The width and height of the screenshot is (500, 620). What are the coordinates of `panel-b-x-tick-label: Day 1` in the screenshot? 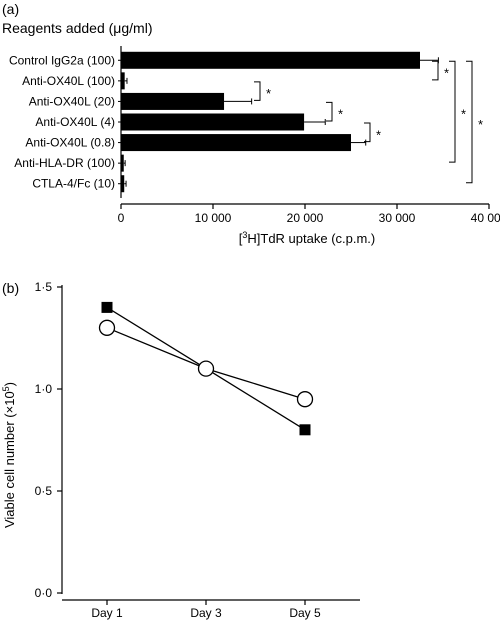 It's located at (107, 613).